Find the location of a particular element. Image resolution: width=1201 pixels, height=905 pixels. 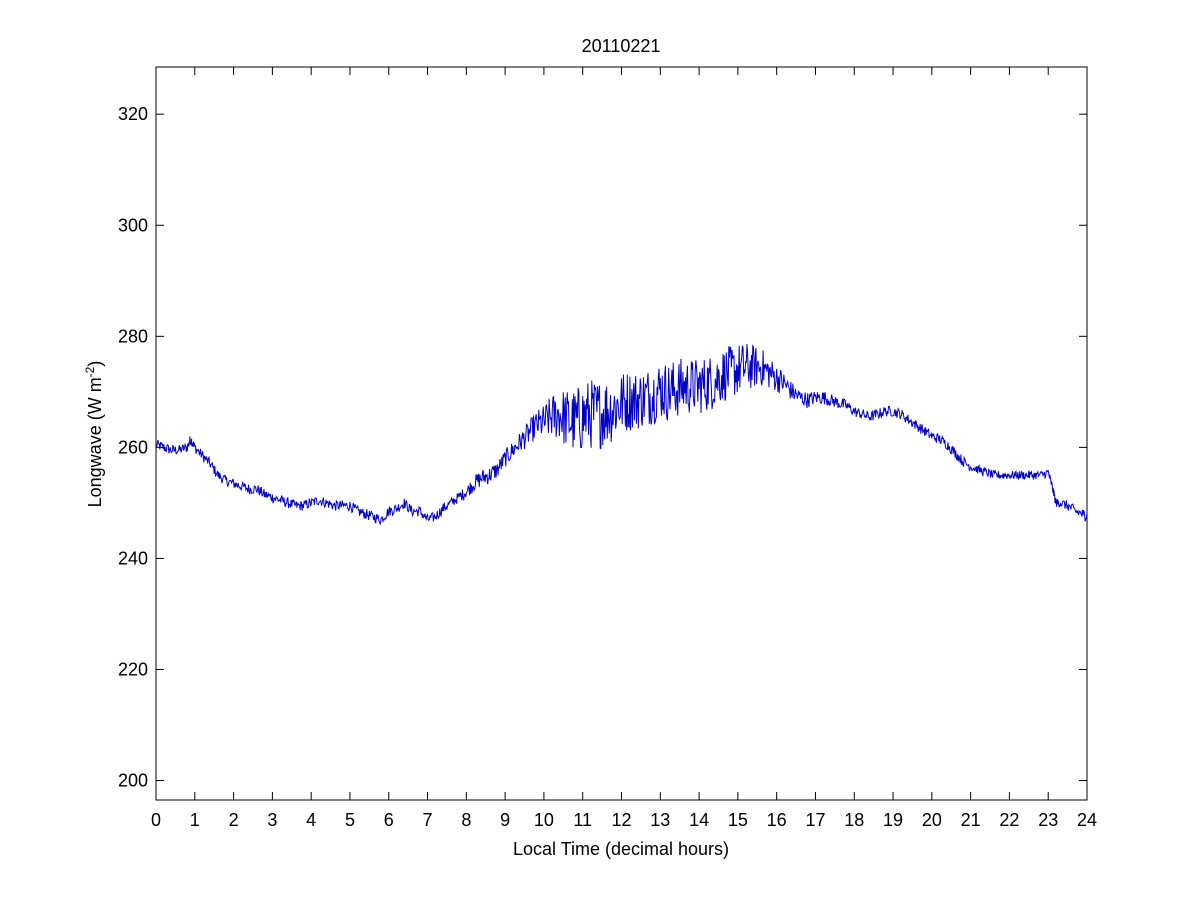

y-axis-label-main: Longwave (W m is located at coordinates (95, 442).